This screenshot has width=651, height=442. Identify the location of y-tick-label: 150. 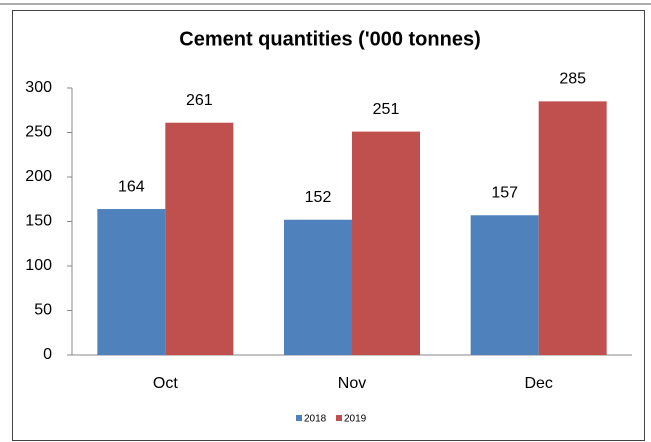
(38, 221).